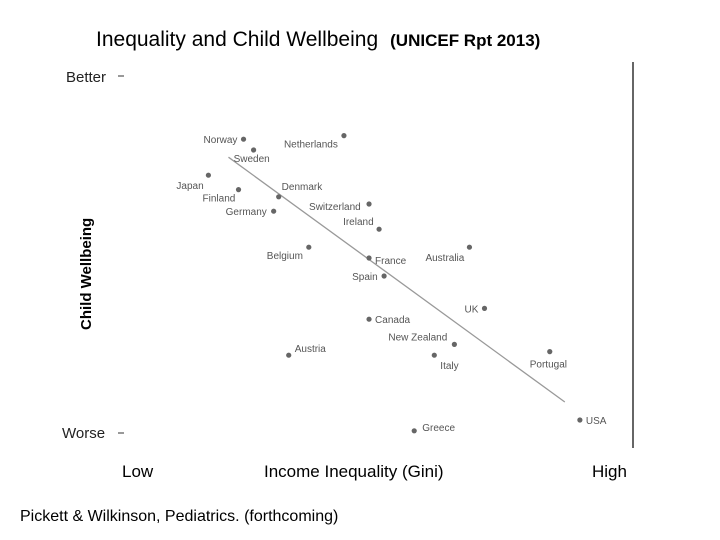 The width and height of the screenshot is (720, 540). Describe the element at coordinates (444, 258) in the screenshot. I see `point-label-australia: Australia` at that location.